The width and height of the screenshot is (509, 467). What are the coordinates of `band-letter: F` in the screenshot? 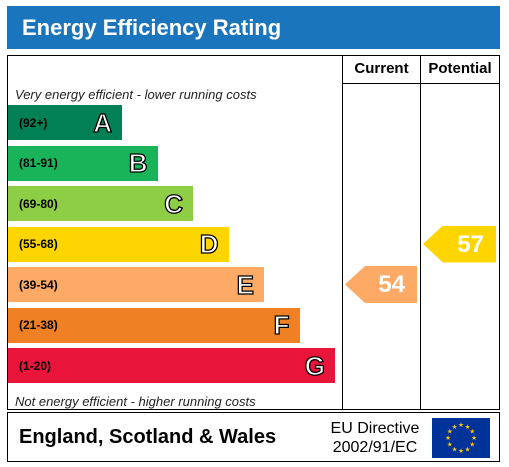 It's located at (281, 325).